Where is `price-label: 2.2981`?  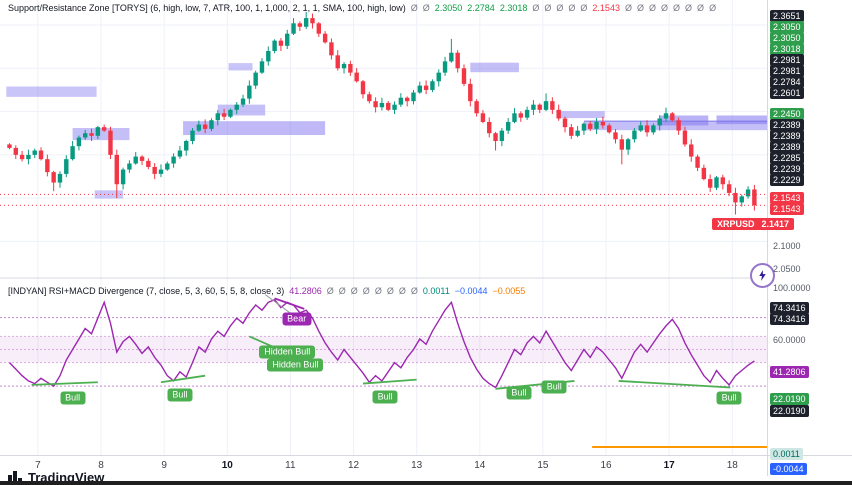 price-label: 2.2981 is located at coordinates (787, 60).